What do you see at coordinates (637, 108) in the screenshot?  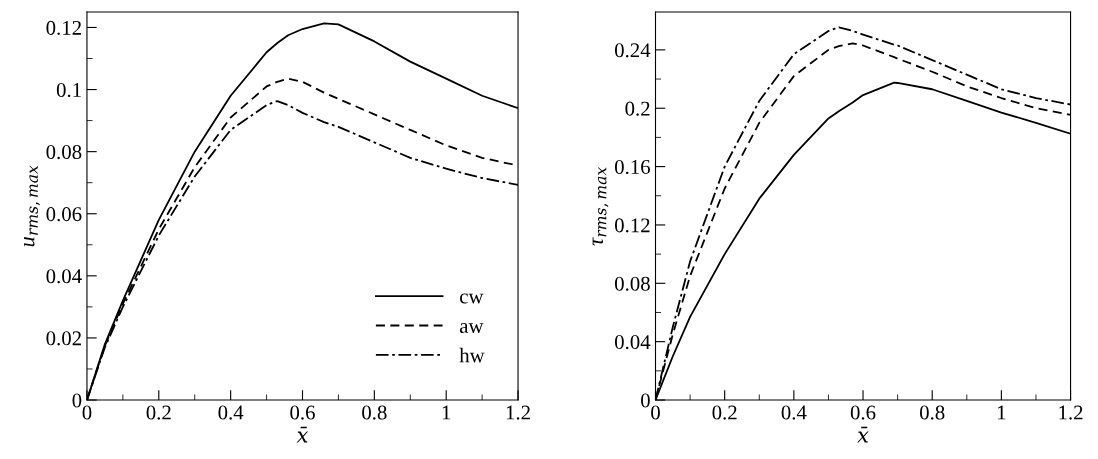 I see `y-tick-label: 0.2` at bounding box center [637, 108].